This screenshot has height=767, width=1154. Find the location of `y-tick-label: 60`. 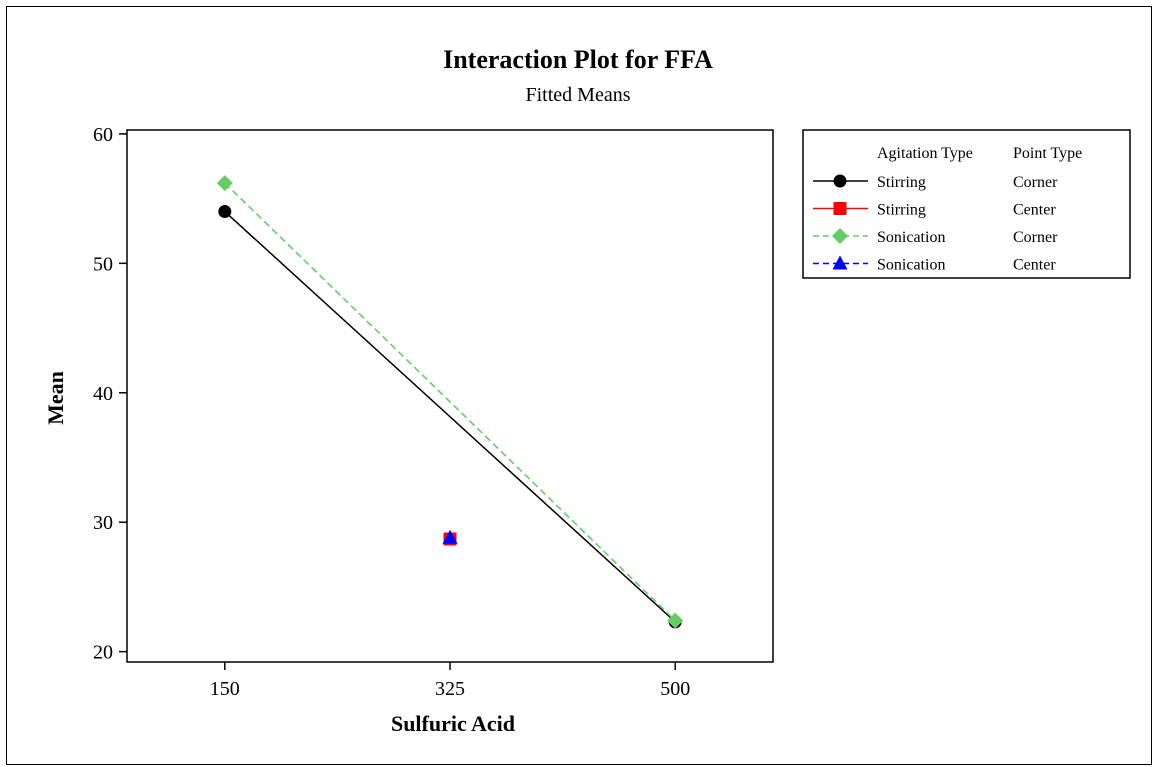

y-tick-label: 60 is located at coordinates (103, 135).